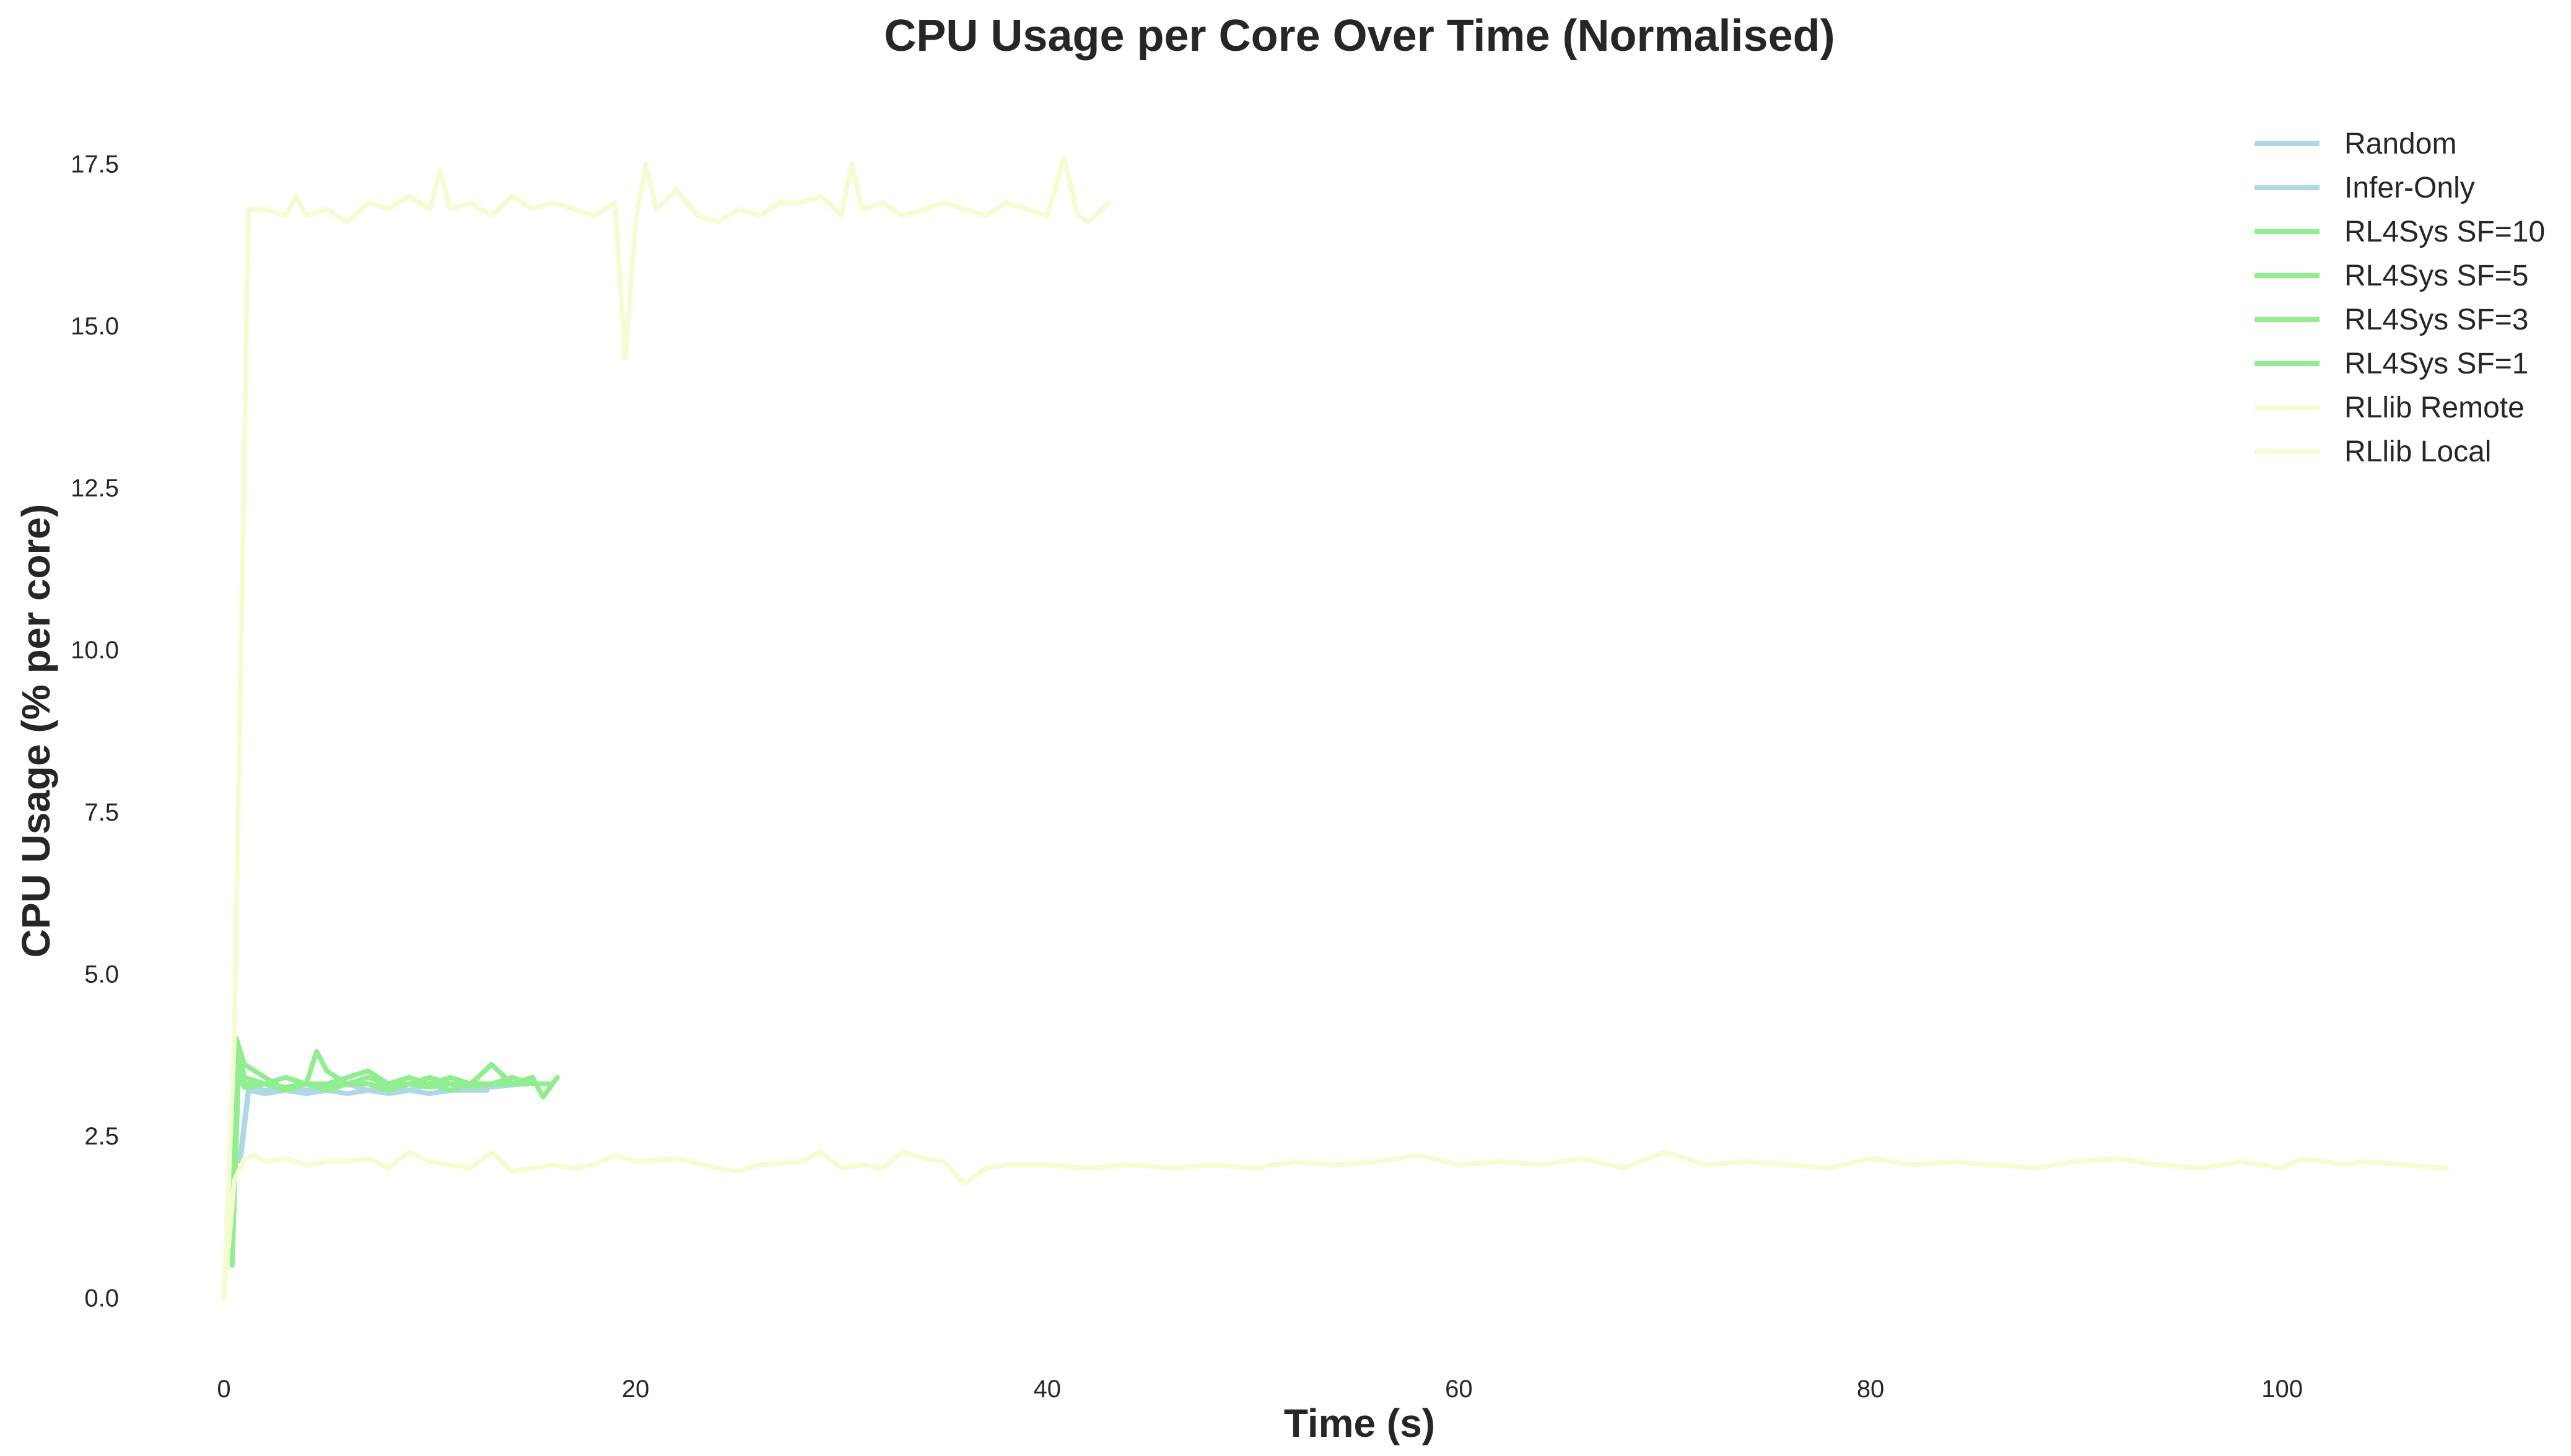  What do you see at coordinates (2434, 408) in the screenshot?
I see `legend-label-rllib-remote: RLlib Remote` at bounding box center [2434, 408].